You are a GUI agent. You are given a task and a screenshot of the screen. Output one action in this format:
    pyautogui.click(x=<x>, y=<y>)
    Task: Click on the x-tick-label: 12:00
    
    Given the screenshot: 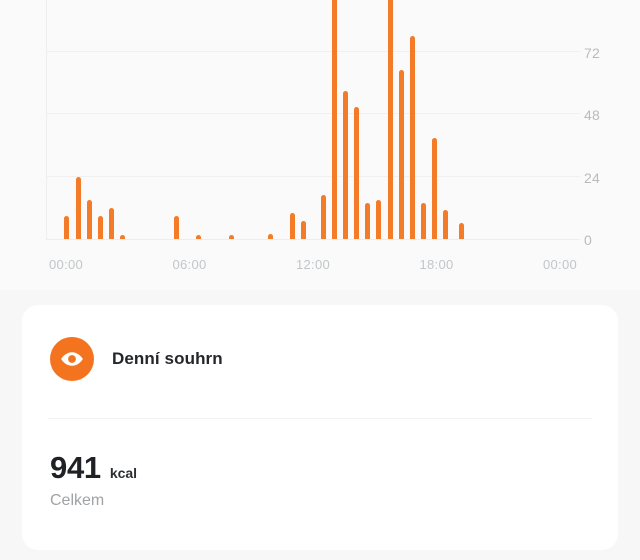 What is the action you would take?
    pyautogui.click(x=313, y=264)
    